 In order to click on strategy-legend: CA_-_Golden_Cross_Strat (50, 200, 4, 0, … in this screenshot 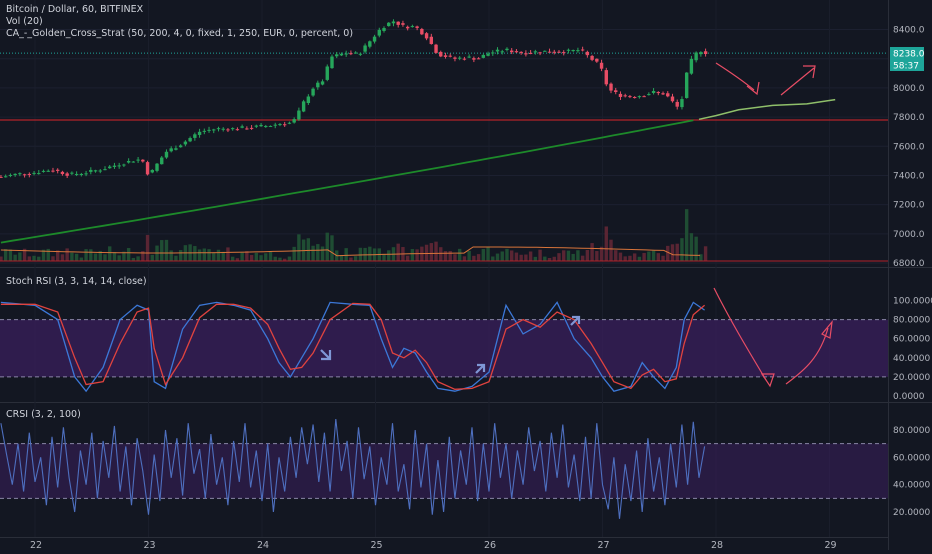, I will do `click(179, 33)`.